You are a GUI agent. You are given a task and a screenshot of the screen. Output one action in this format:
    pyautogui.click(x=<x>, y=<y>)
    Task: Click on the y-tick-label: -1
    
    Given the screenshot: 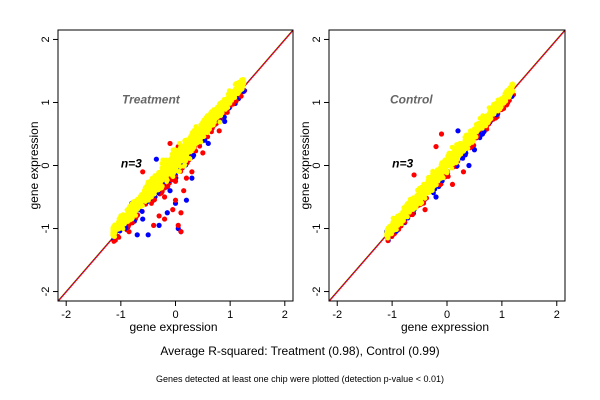 What is the action you would take?
    pyautogui.click(x=317, y=229)
    